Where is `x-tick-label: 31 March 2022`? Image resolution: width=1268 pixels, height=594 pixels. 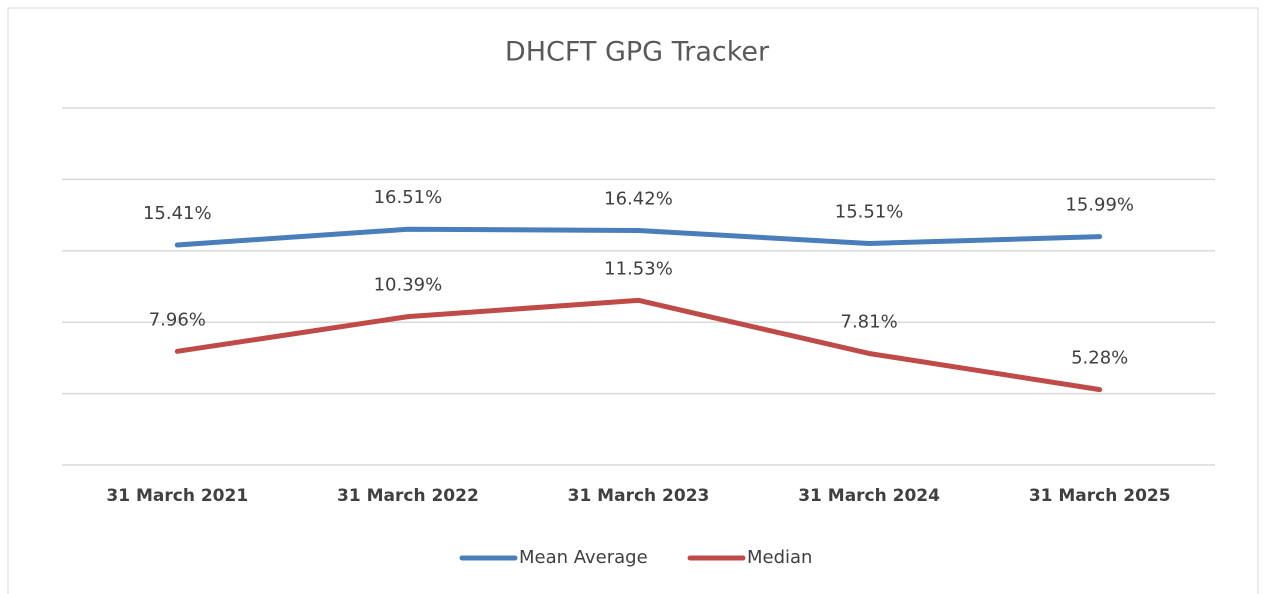
x-tick-label: 31 March 2022 is located at coordinates (408, 496).